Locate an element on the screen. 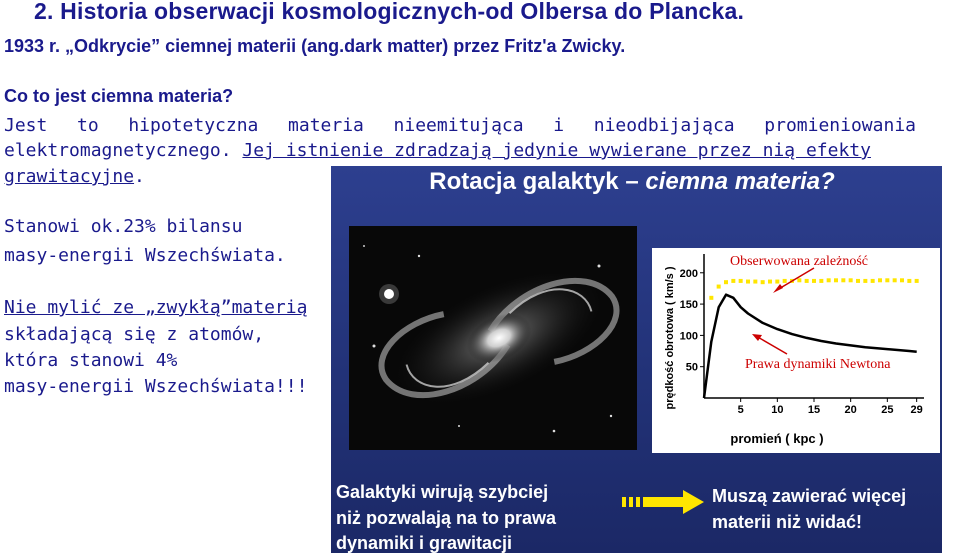  bottom-right-line-1: Muszą zawierać więcej is located at coordinates (809, 496).